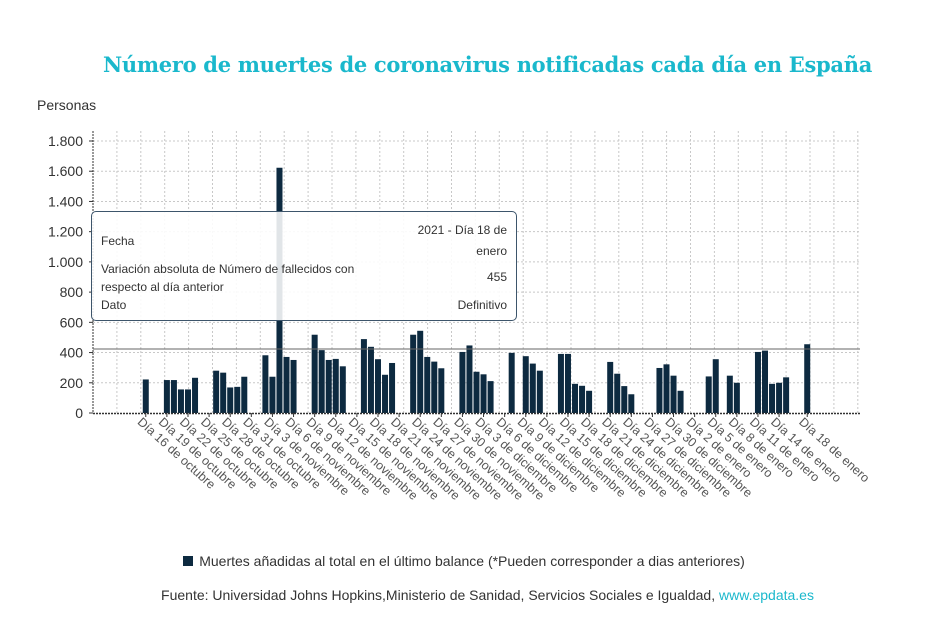  I want to click on tooltip-dato-label: Dato, so click(114, 305).